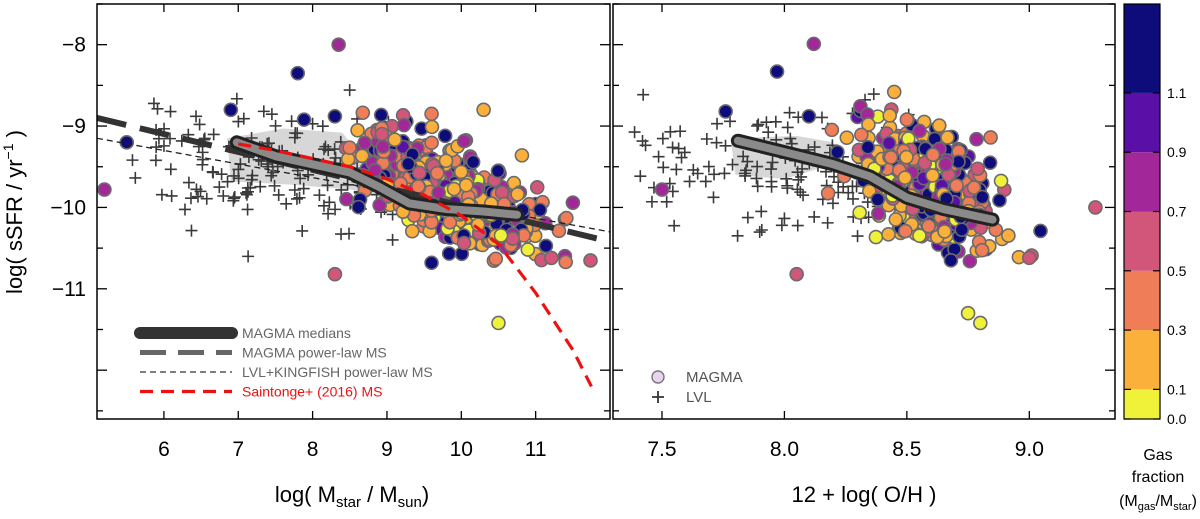 This screenshot has width=1200, height=519. I want to click on y-tick-label: −10, so click(68, 207).